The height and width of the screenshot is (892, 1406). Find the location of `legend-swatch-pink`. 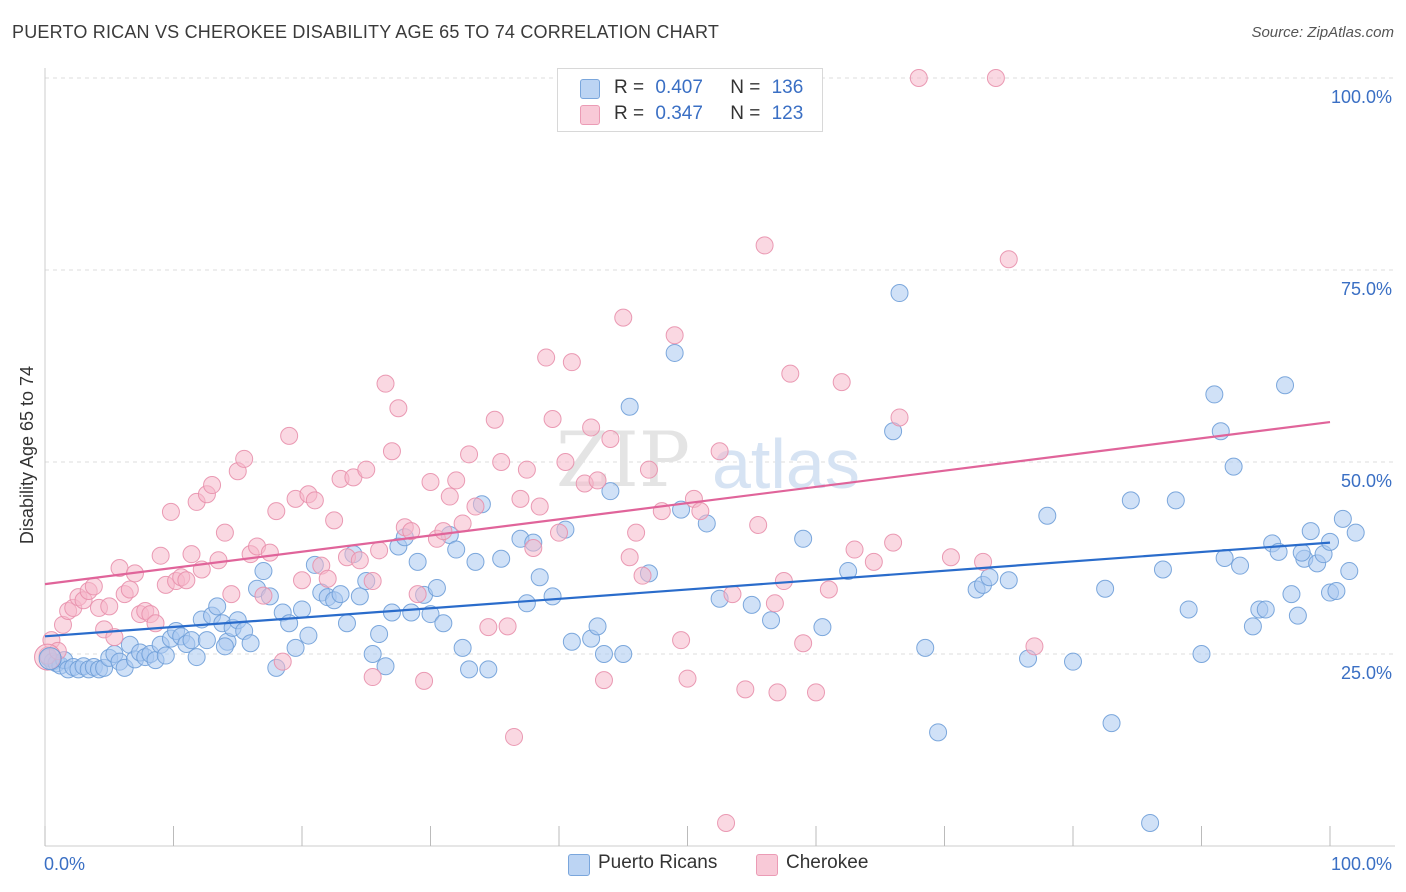

legend-swatch-pink is located at coordinates (590, 115).